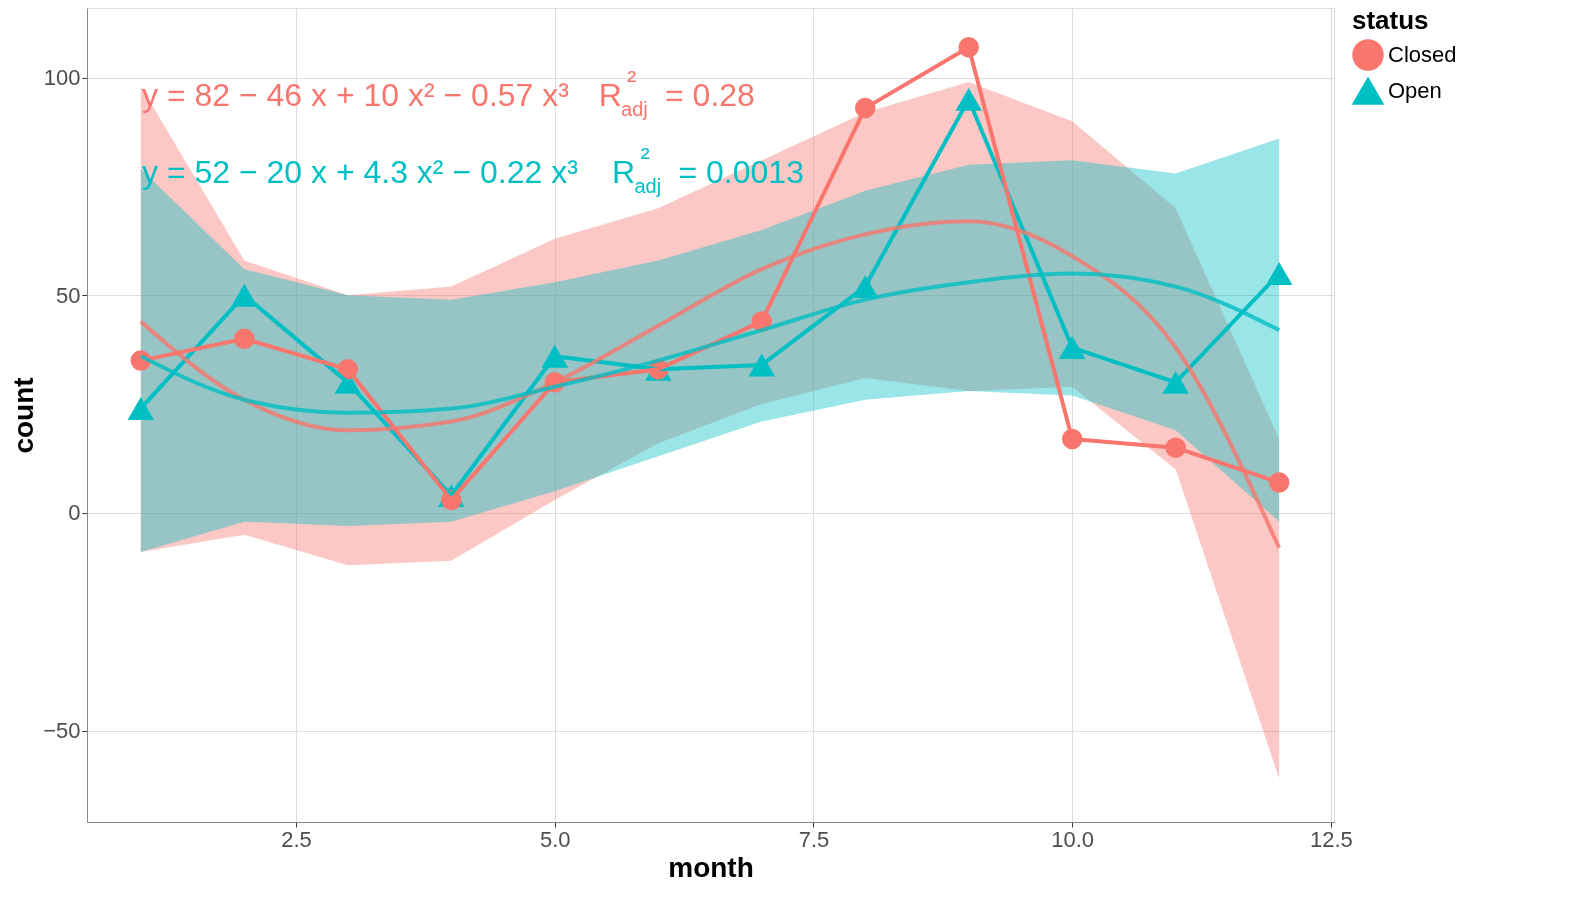  I want to click on x-tick-label: 5.0, so click(555, 839).